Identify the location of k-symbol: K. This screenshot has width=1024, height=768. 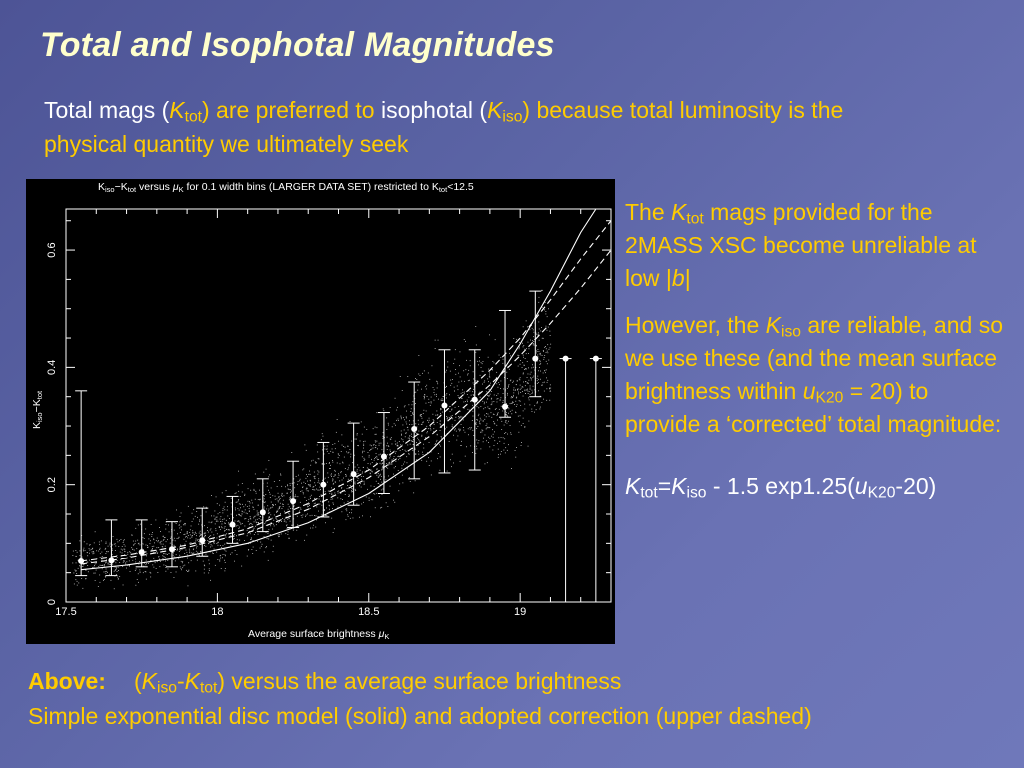
(773, 325).